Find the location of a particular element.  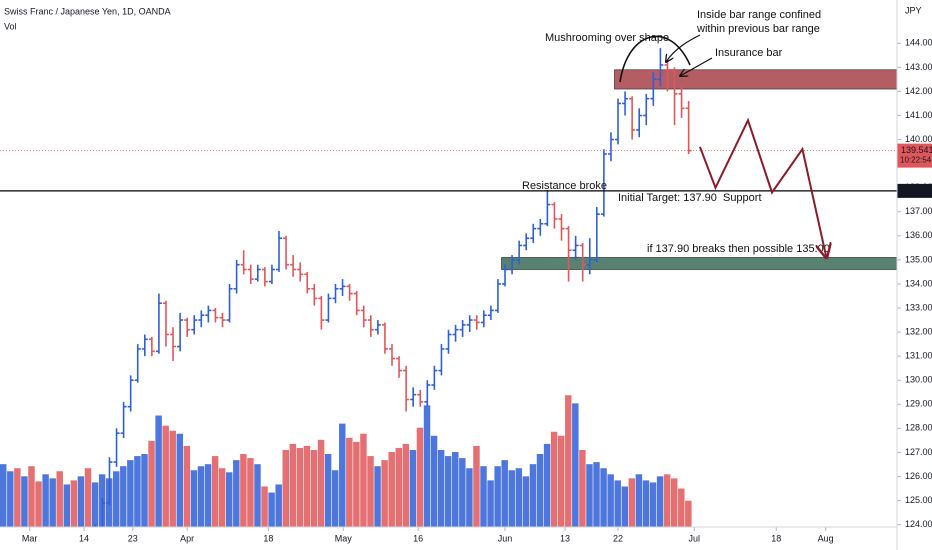

x-tick-label: 18 is located at coordinates (776, 538).